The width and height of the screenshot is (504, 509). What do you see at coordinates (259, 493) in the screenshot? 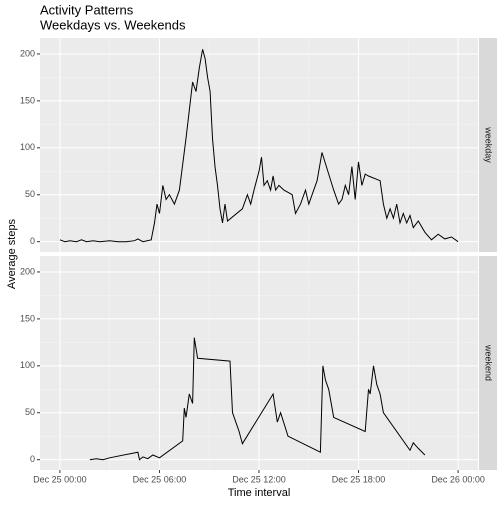
I see `x-axis-label: Time interval` at bounding box center [259, 493].